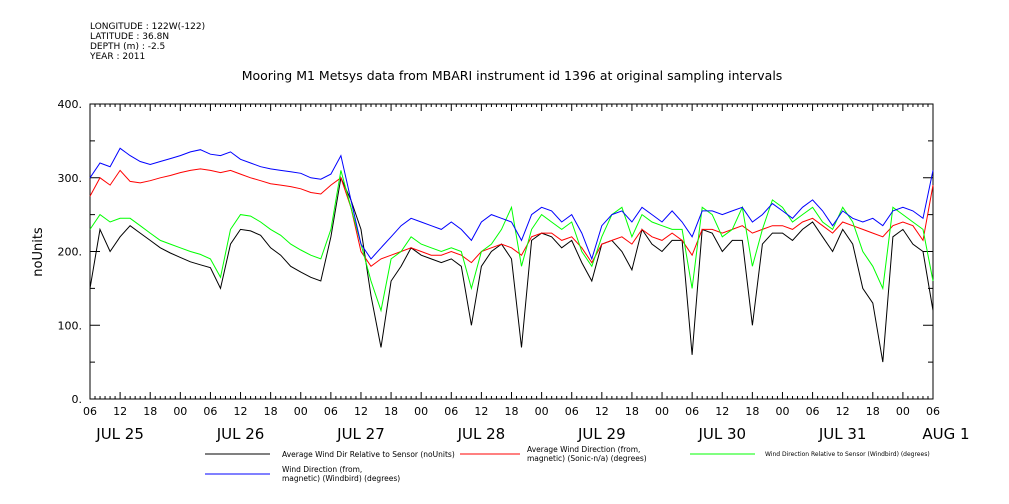 The image size is (1009, 504). Describe the element at coordinates (481, 434) in the screenshot. I see `day-label: JUL 28` at that location.